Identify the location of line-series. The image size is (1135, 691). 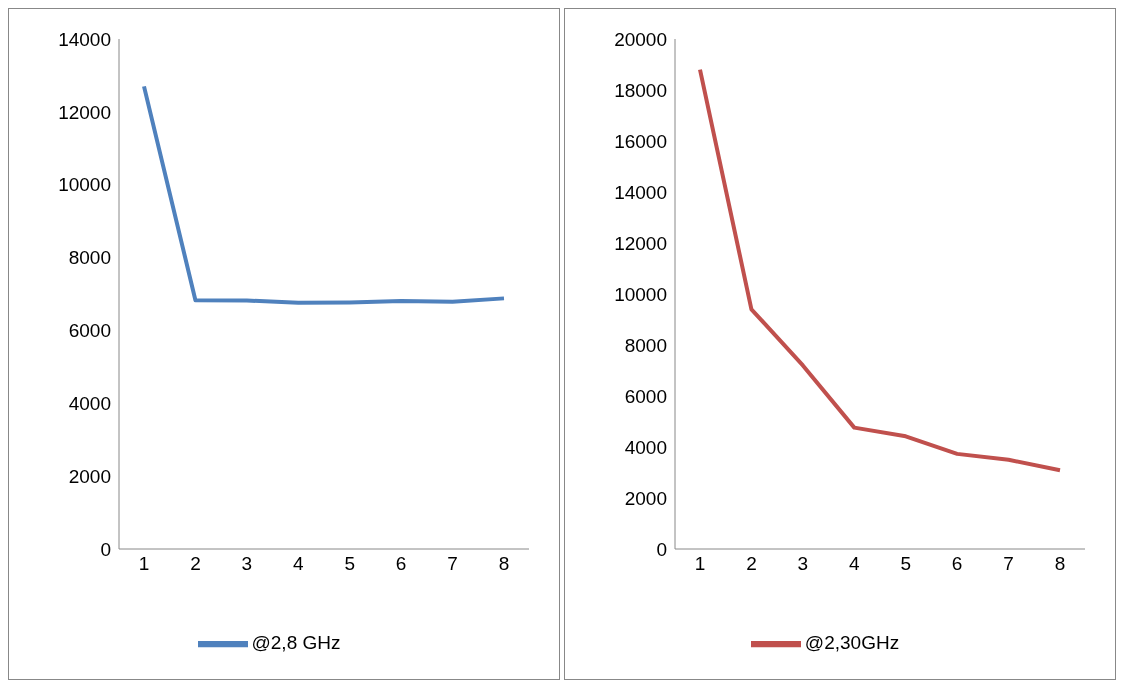
(324, 194).